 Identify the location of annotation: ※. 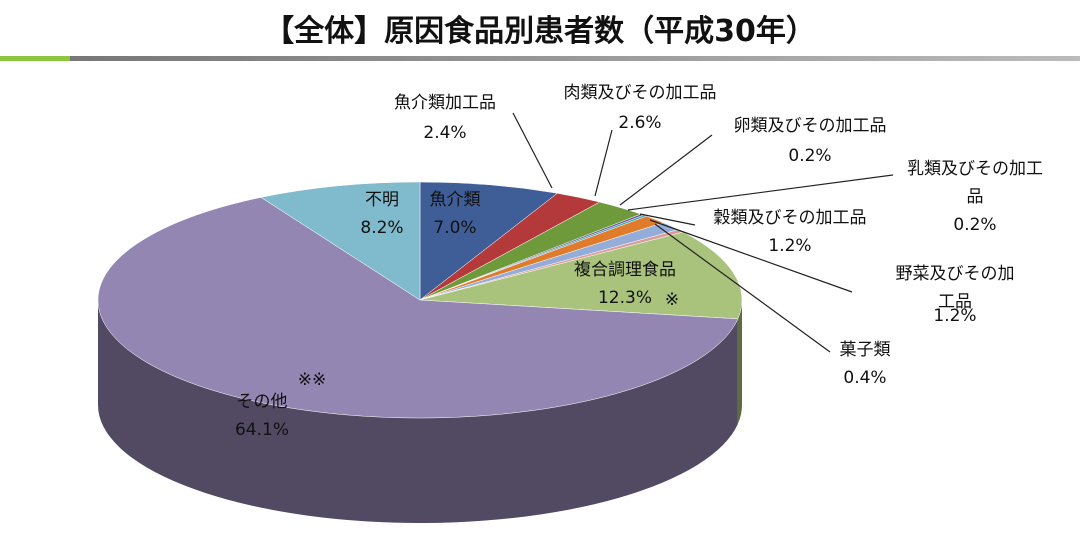
(672, 300).